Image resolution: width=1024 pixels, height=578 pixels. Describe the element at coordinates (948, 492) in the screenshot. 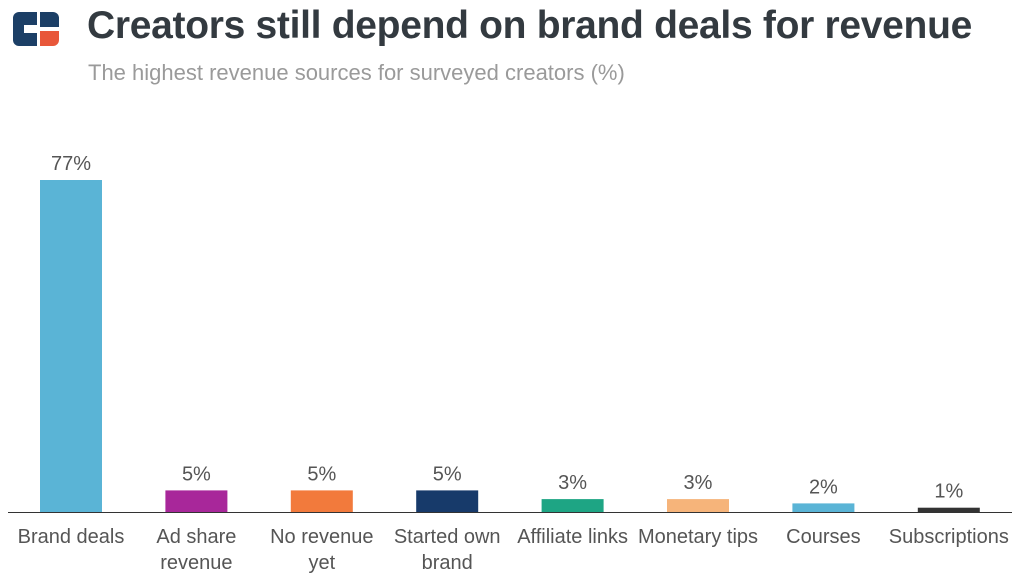

I see `value-label: 1%` at that location.